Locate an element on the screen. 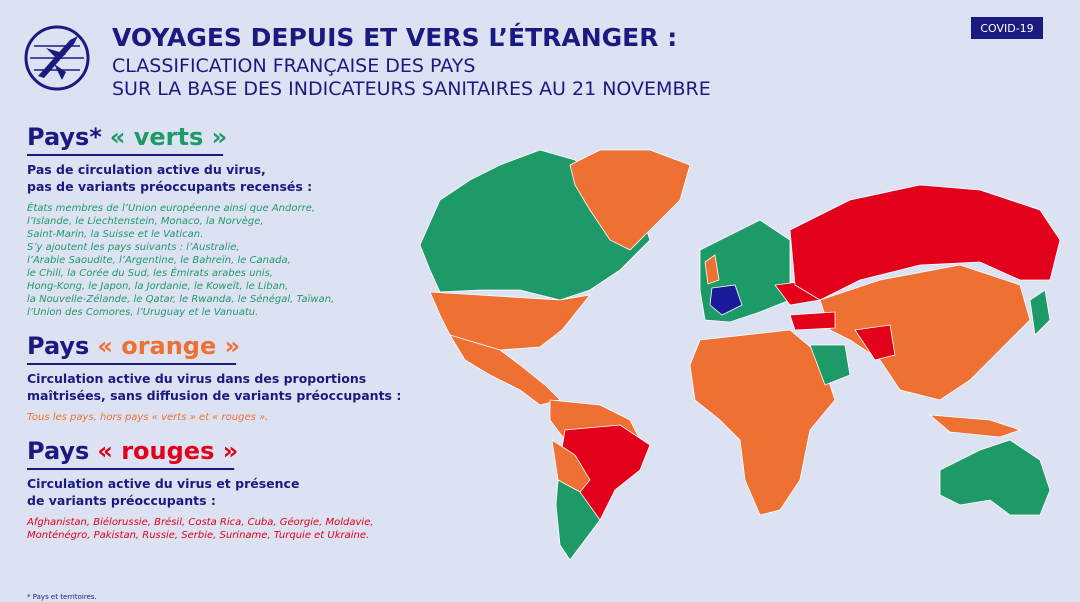 This screenshot has width=1080, height=602. section-heading: Pays « rouges » is located at coordinates (132, 451).